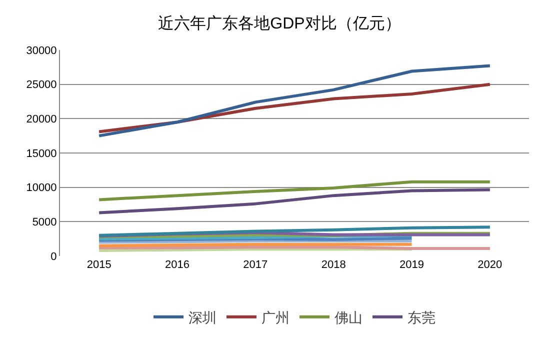  What do you see at coordinates (44, 222) in the screenshot?
I see `y-tick-label: 5000` at bounding box center [44, 222].